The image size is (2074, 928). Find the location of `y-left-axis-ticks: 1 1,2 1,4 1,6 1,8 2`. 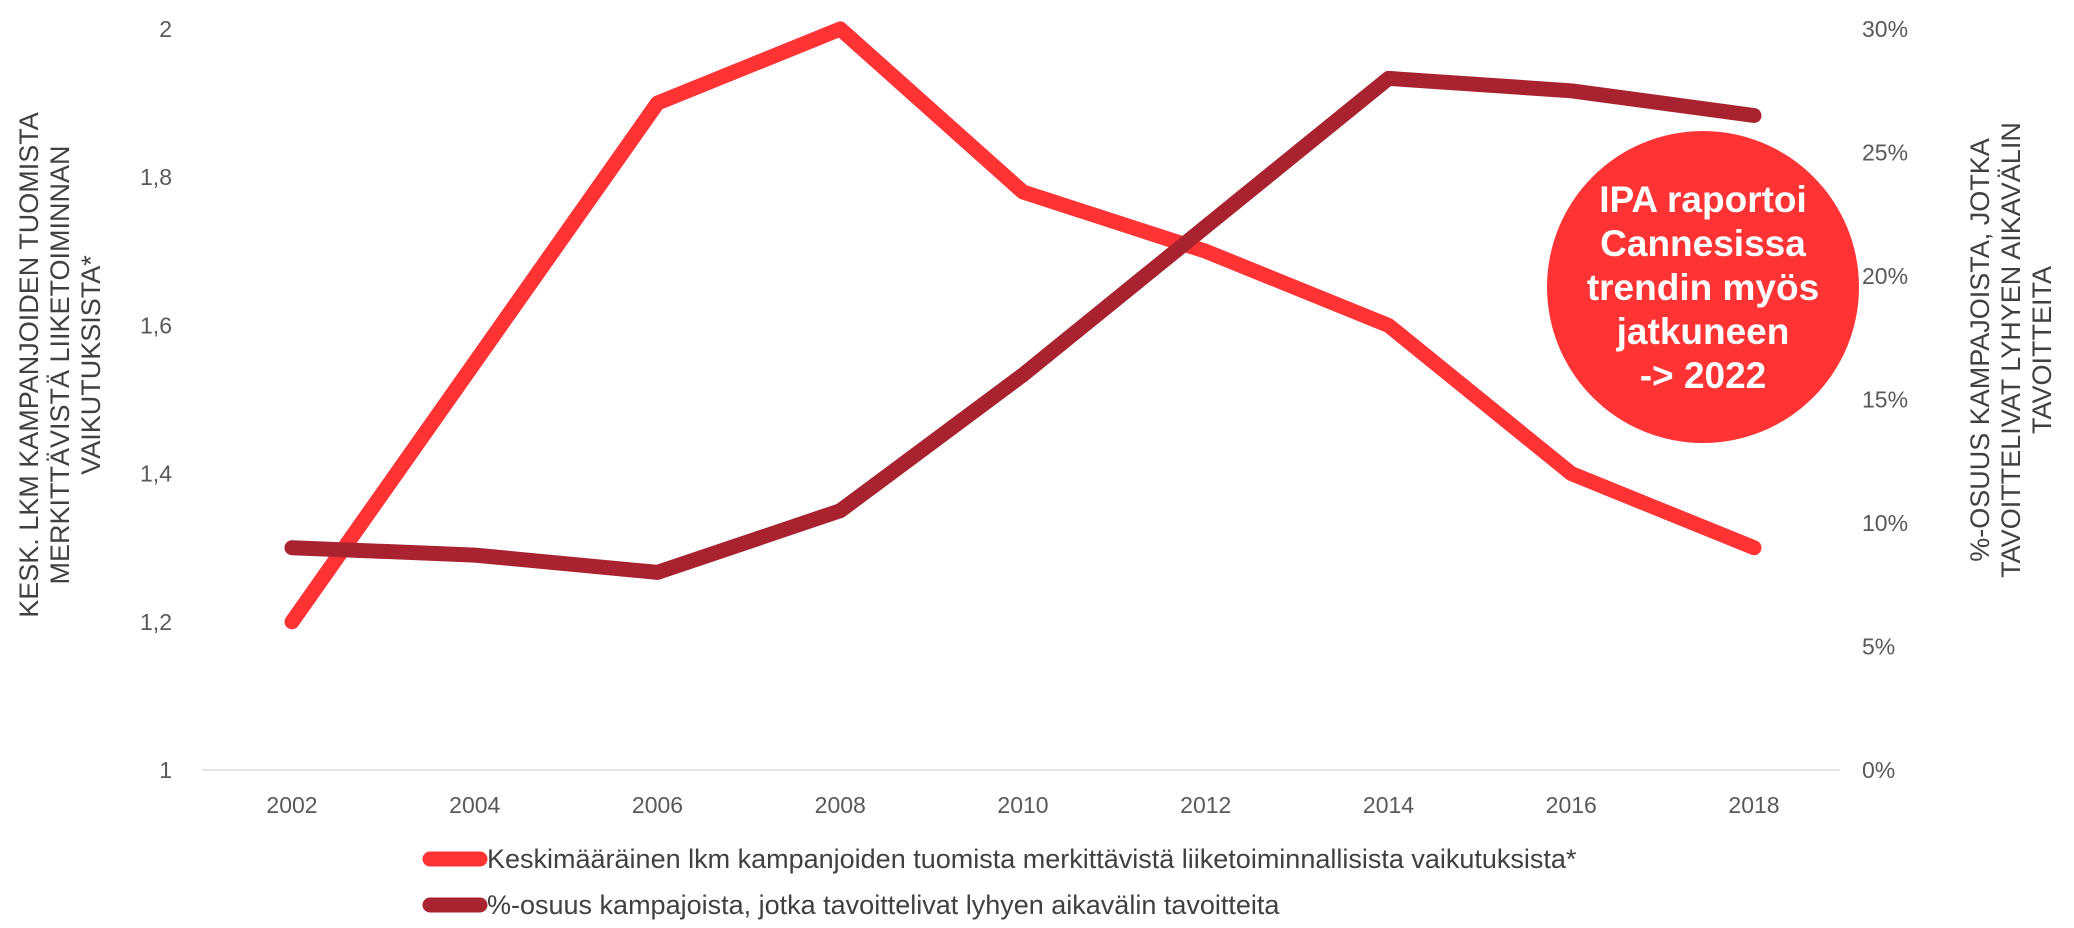

y-left-axis-ticks: 1 1,2 1,4 1,6 1,8 2 is located at coordinates (156, 399).